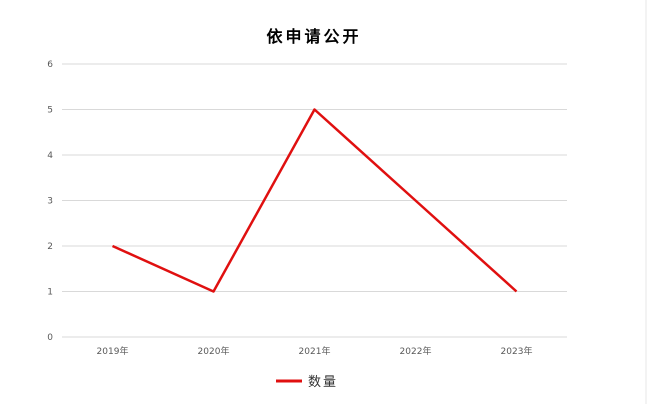  Describe the element at coordinates (323, 382) in the screenshot. I see `legend-label: 数量` at that location.